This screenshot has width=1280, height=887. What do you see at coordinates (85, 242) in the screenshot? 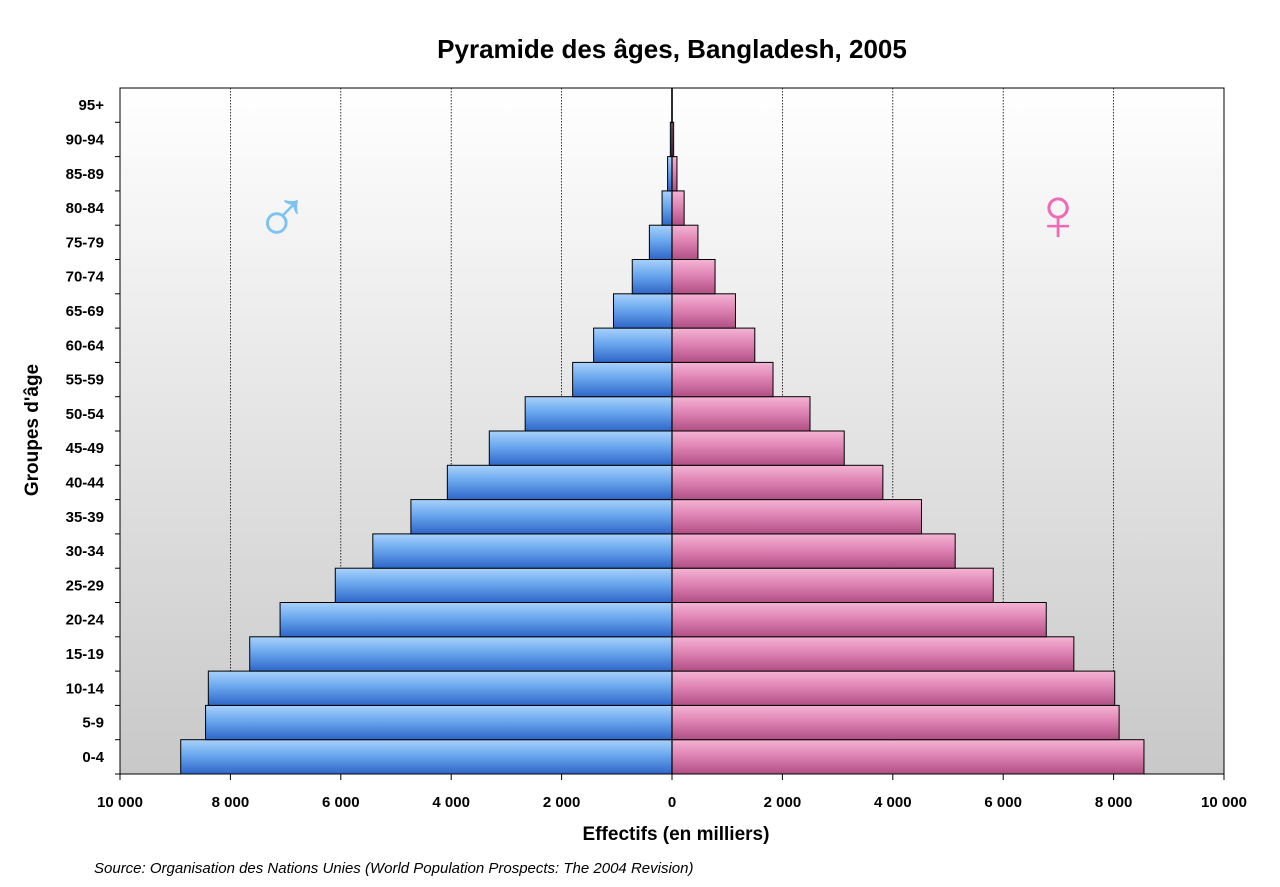
I see `age-group-label: 75-79` at bounding box center [85, 242].